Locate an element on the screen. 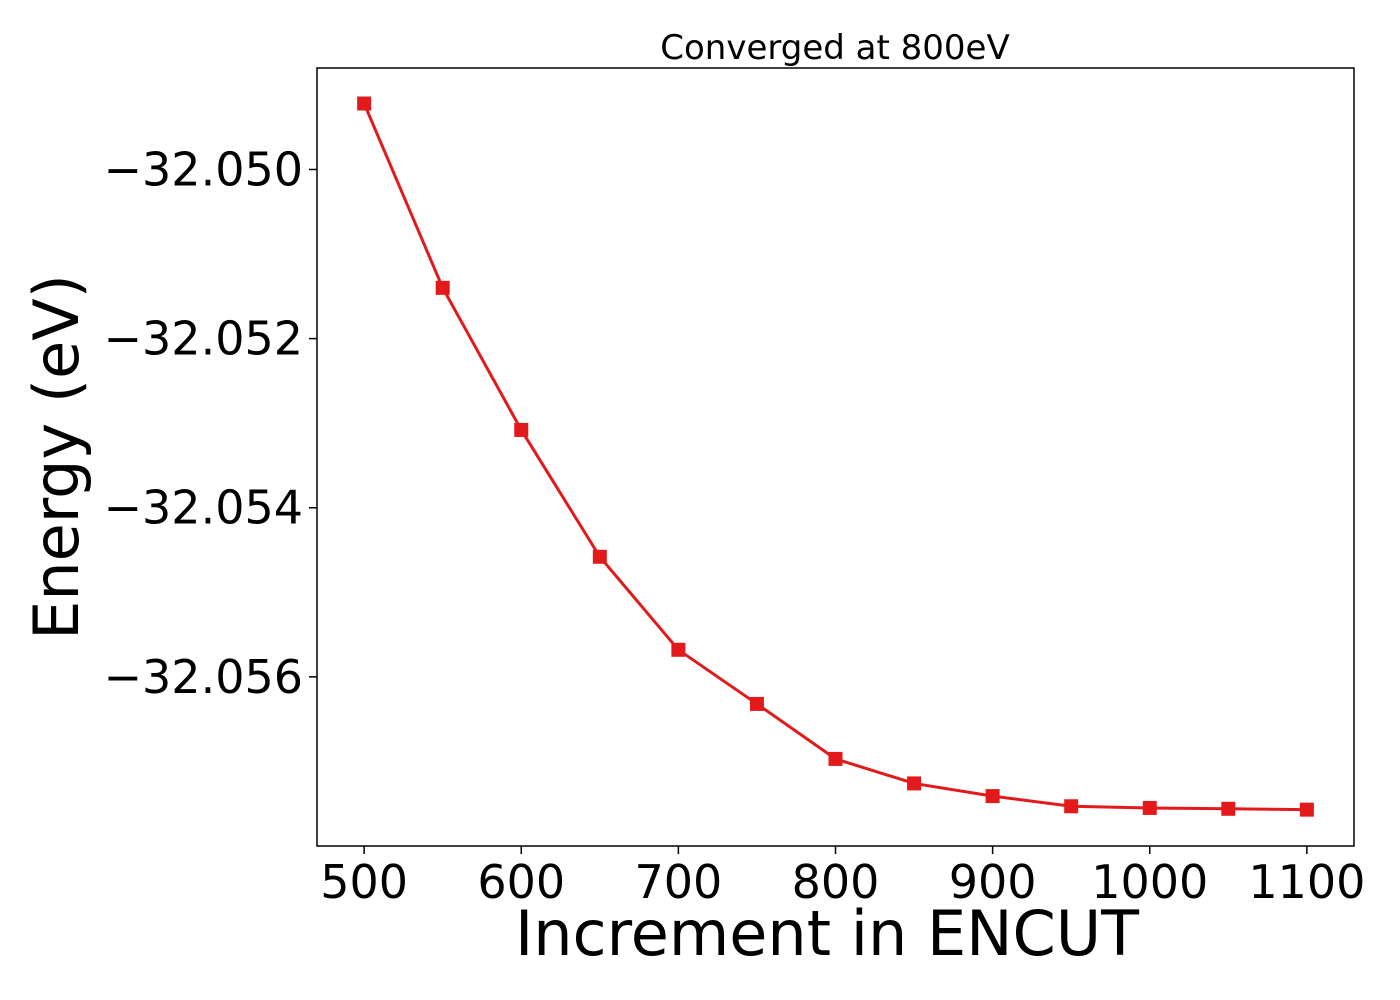 The width and height of the screenshot is (1400, 1000). x-tick-label: 500 is located at coordinates (364, 882).